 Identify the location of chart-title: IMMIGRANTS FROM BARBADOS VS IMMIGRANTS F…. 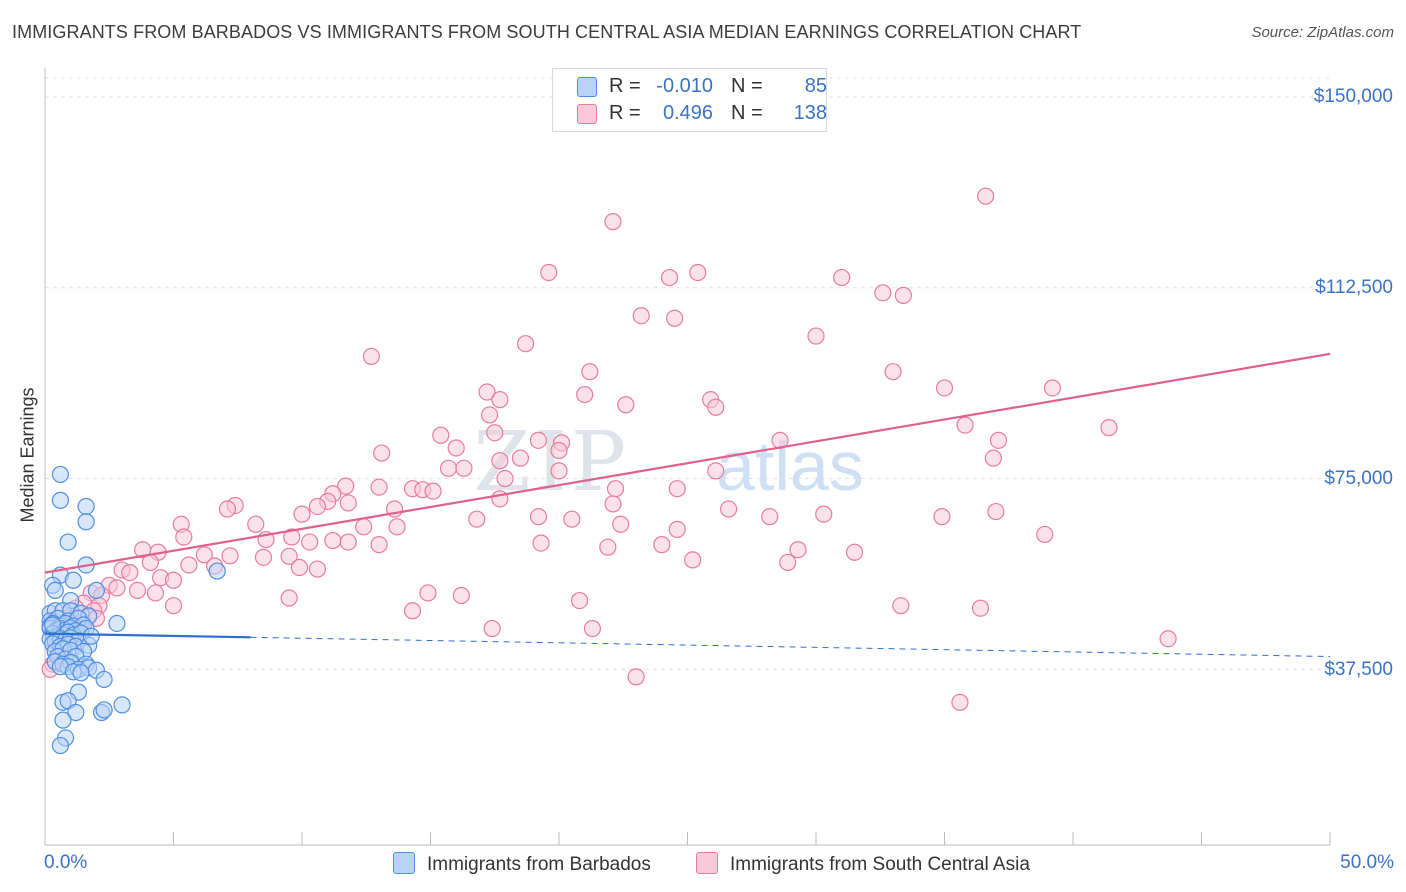
(547, 32).